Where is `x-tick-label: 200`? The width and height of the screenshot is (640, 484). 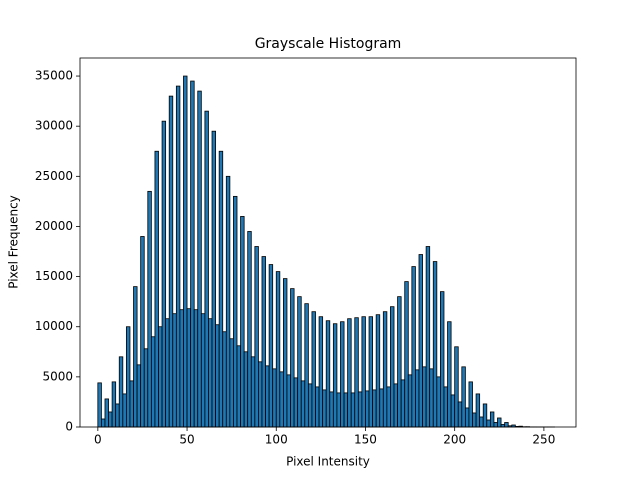
x-tick-label: 200 is located at coordinates (454, 440).